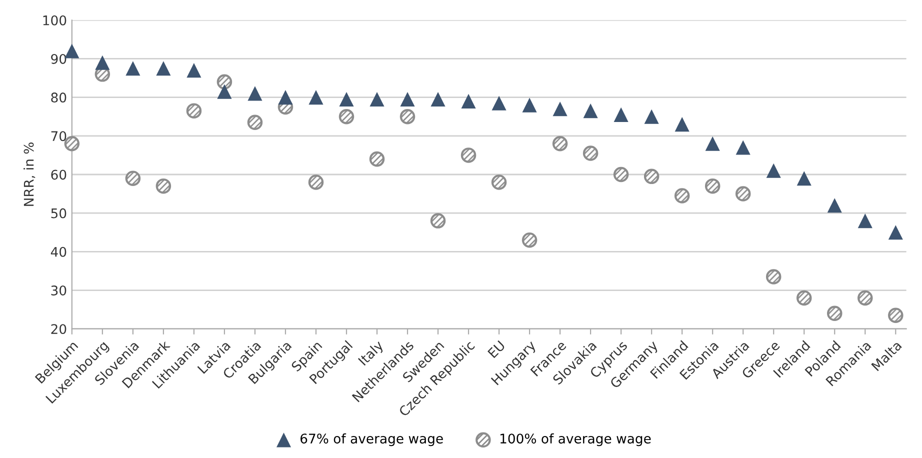  What do you see at coordinates (58, 290) in the screenshot?
I see `y-tick-label: 30` at bounding box center [58, 290].